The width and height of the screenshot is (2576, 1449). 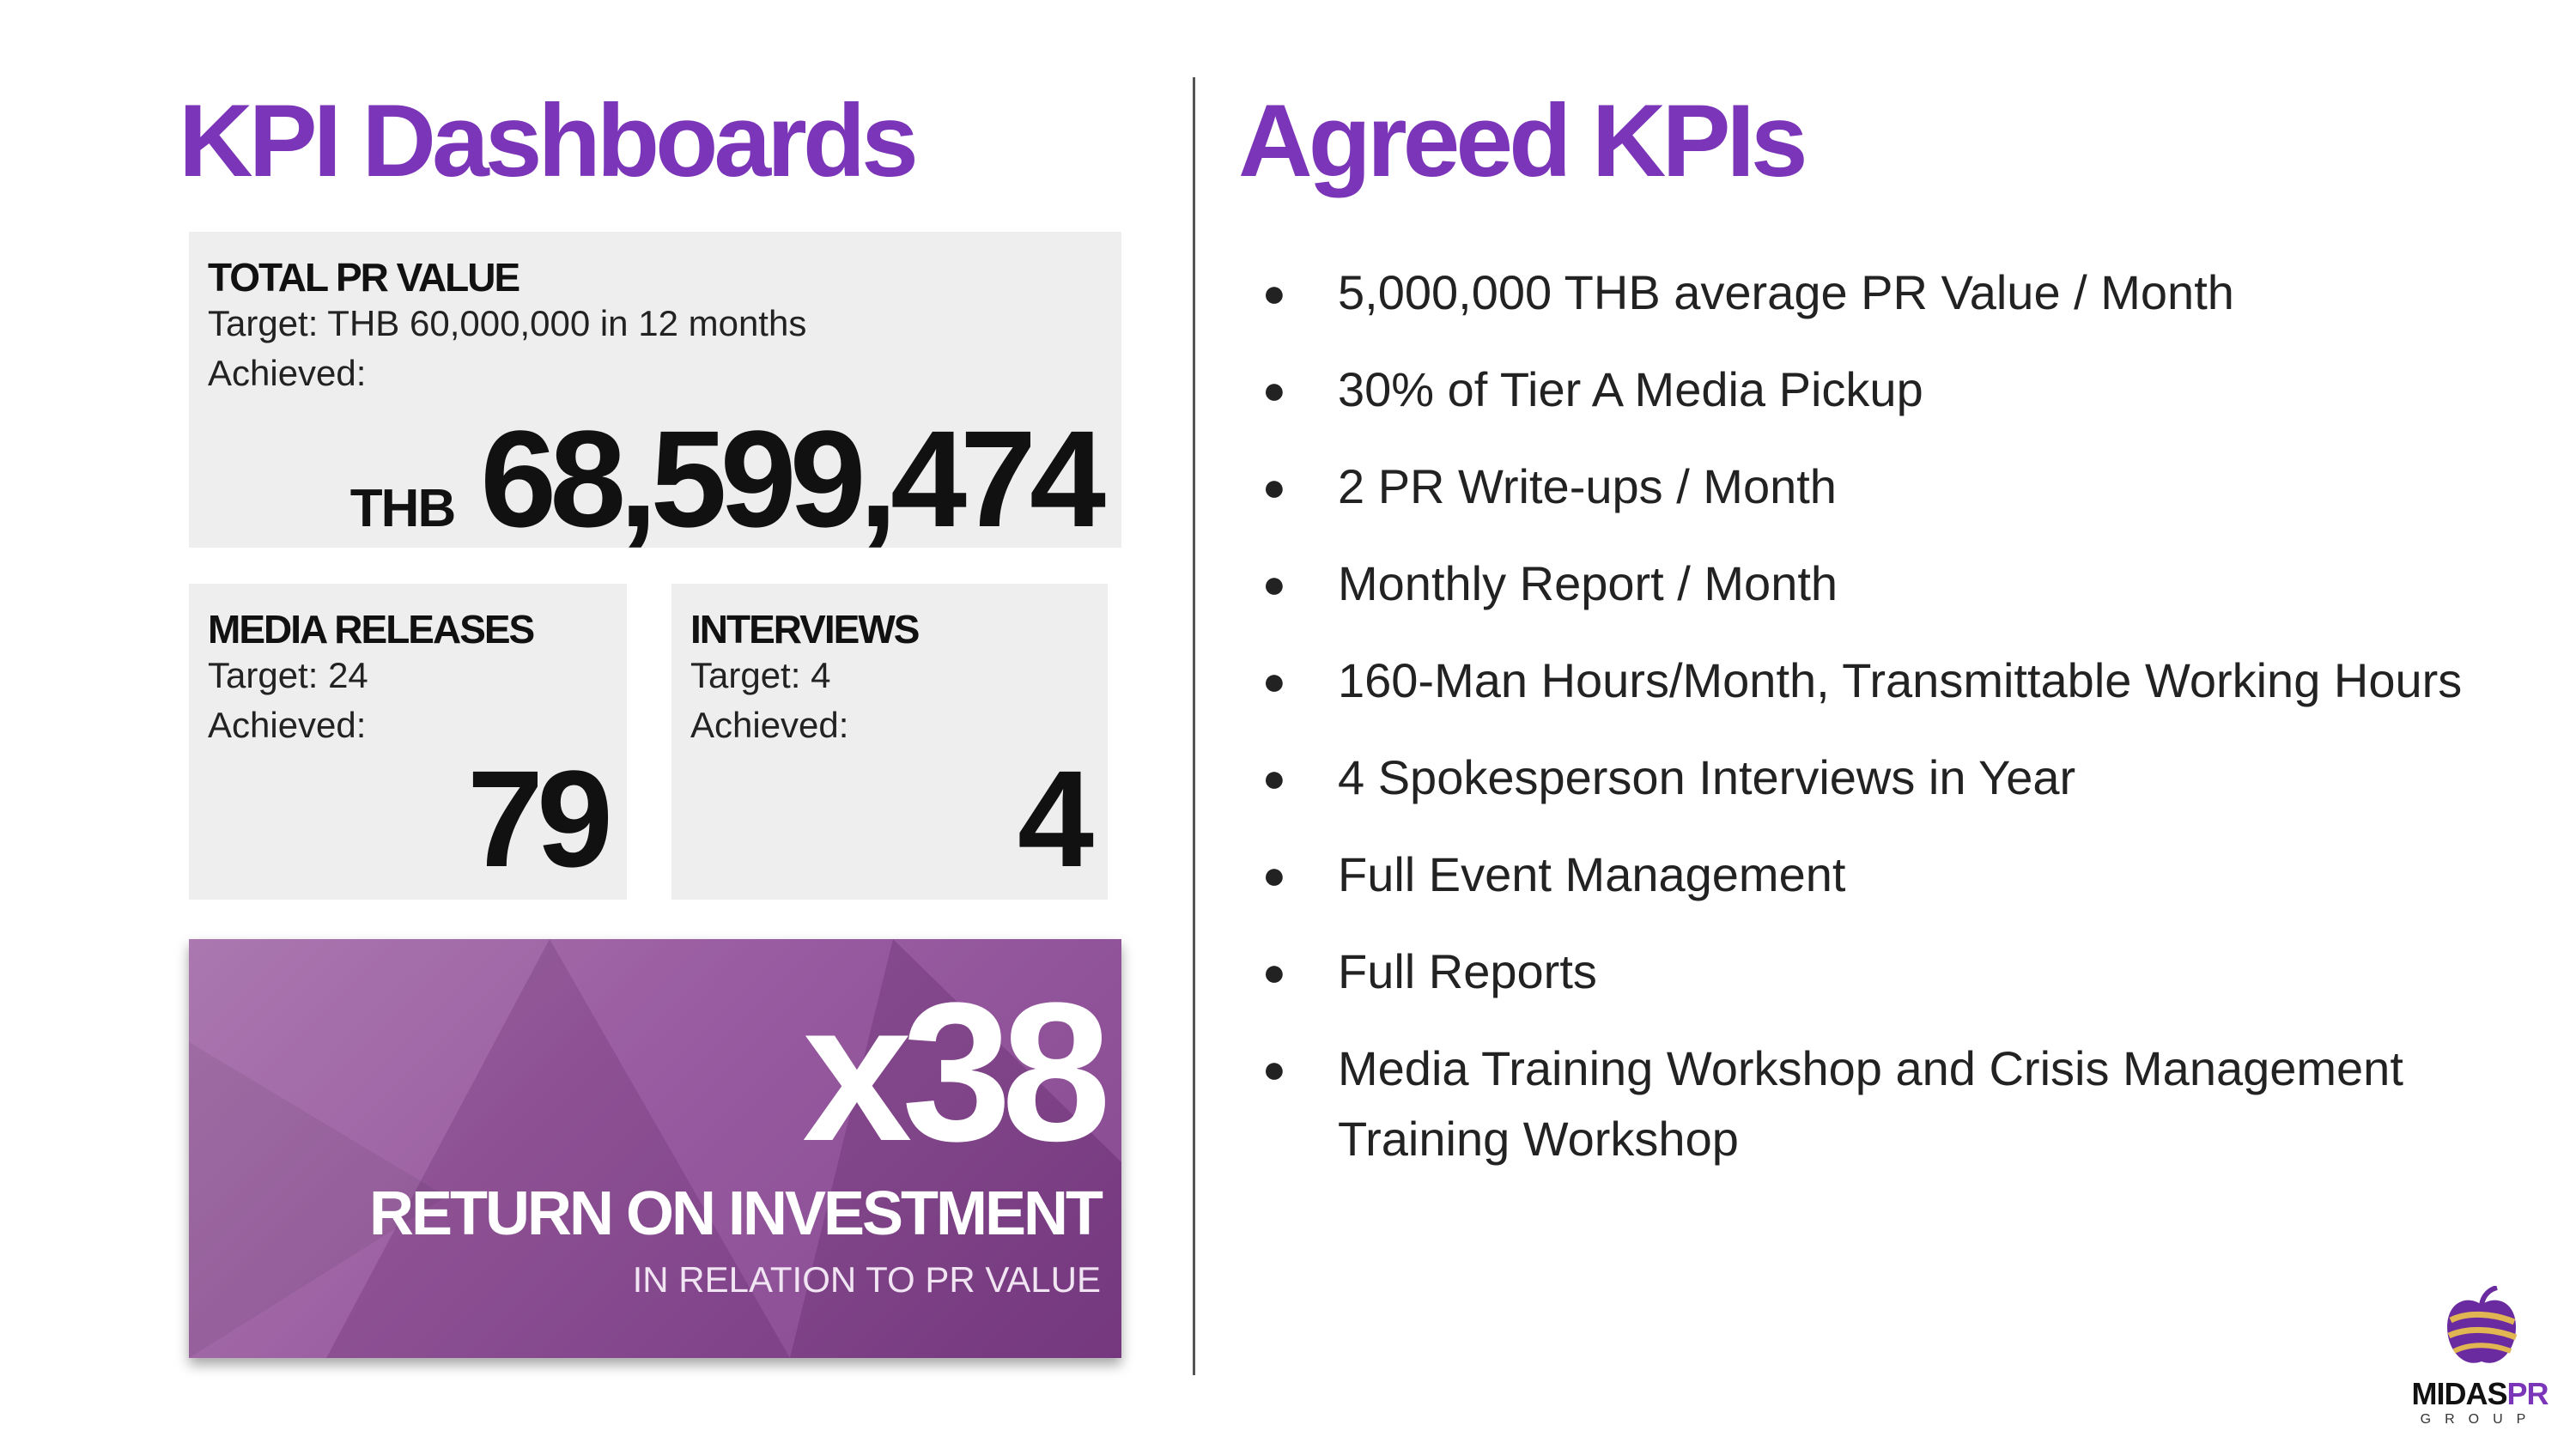 What do you see at coordinates (1897, 972) in the screenshot?
I see `list-item: ● Full Reports` at bounding box center [1897, 972].